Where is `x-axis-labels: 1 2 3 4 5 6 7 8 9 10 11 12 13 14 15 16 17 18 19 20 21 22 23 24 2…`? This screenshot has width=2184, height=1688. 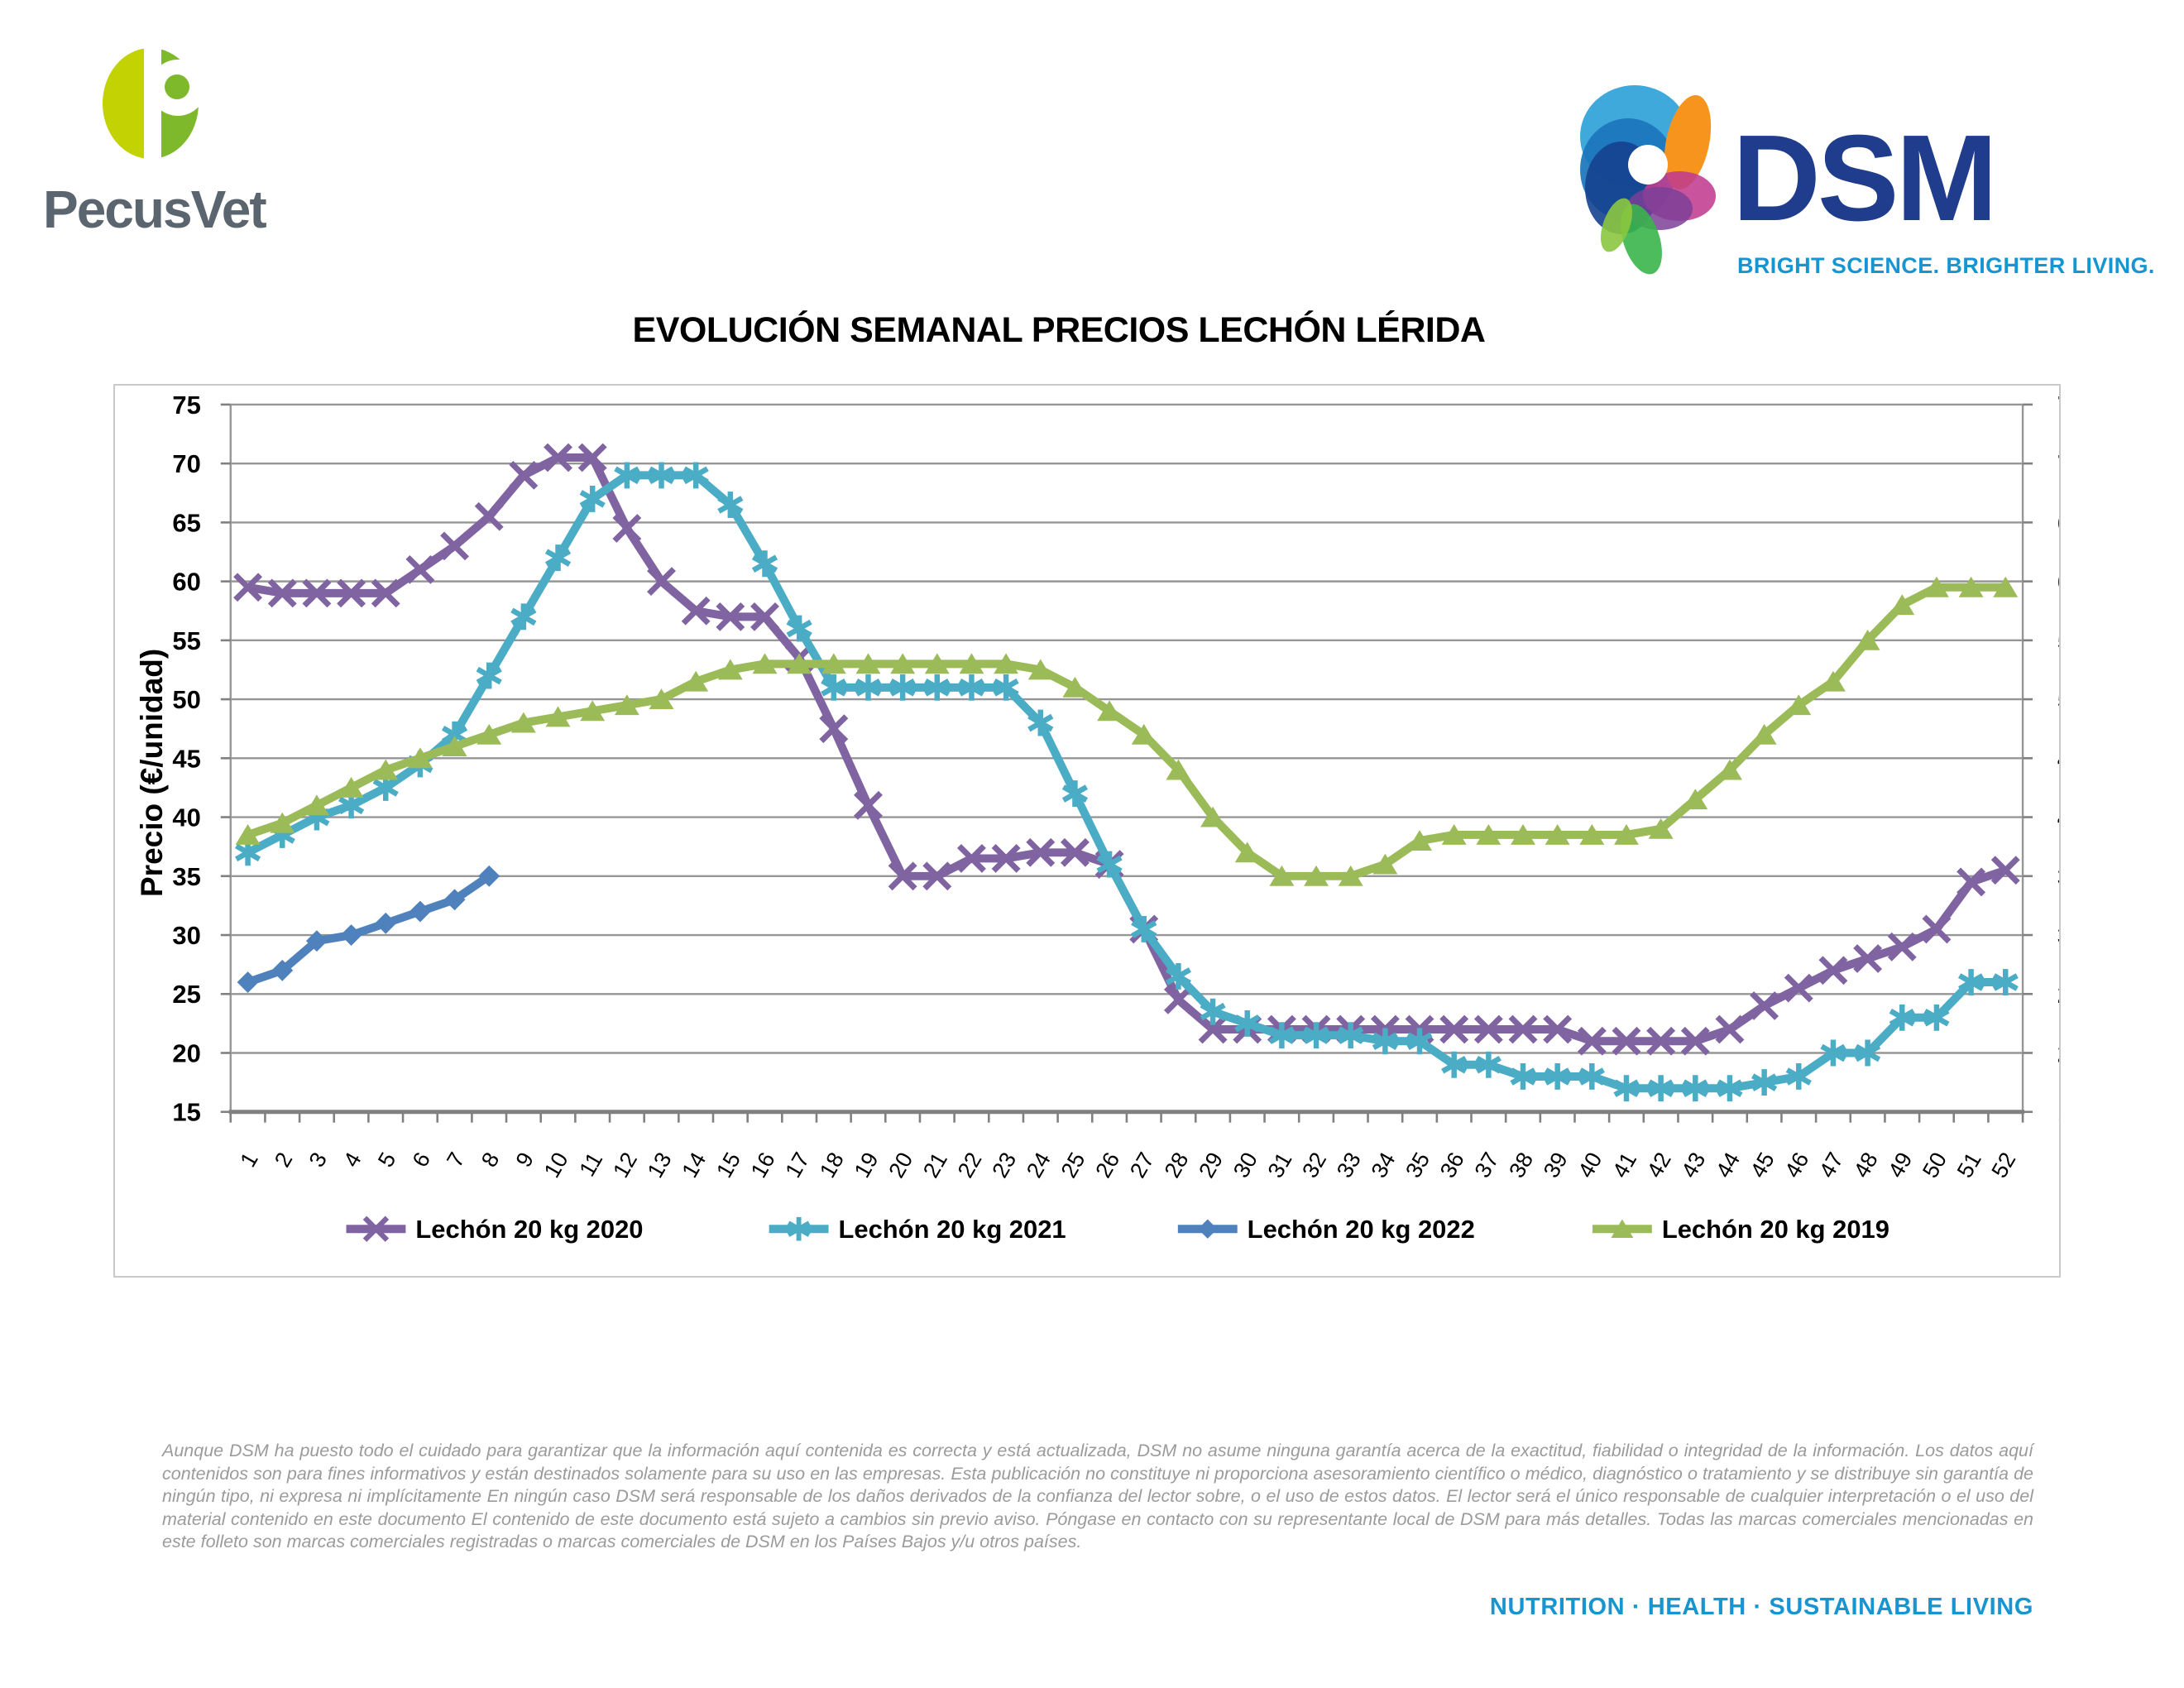 x-axis-labels: 1 2 3 4 5 6 7 8 9 10 11 12 13 14 15 16 17 18 19 20 21 22 23 24 2… is located at coordinates (1127, 1165).